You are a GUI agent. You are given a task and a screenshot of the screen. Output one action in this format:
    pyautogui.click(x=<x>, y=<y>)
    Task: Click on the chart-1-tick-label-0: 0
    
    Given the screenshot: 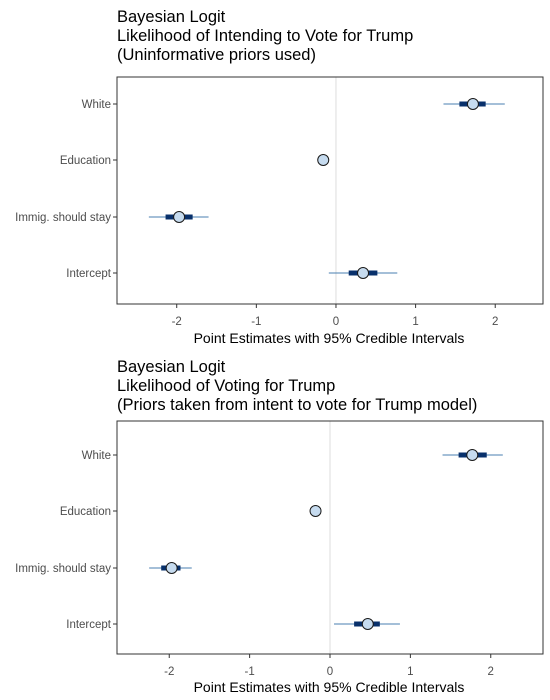 What is the action you would take?
    pyautogui.click(x=336, y=322)
    